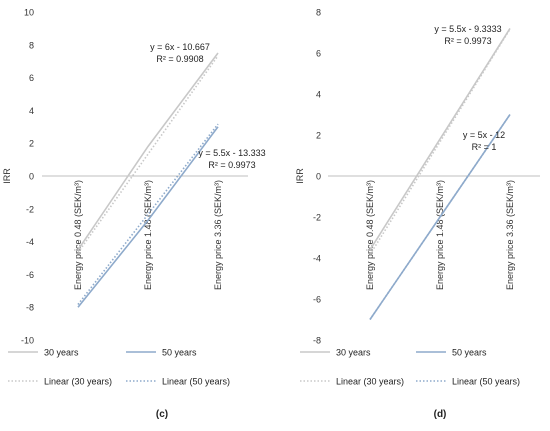 The image size is (550, 431). What do you see at coordinates (484, 147) in the screenshot?
I see `trendline-r-squared: R² = 1` at bounding box center [484, 147].